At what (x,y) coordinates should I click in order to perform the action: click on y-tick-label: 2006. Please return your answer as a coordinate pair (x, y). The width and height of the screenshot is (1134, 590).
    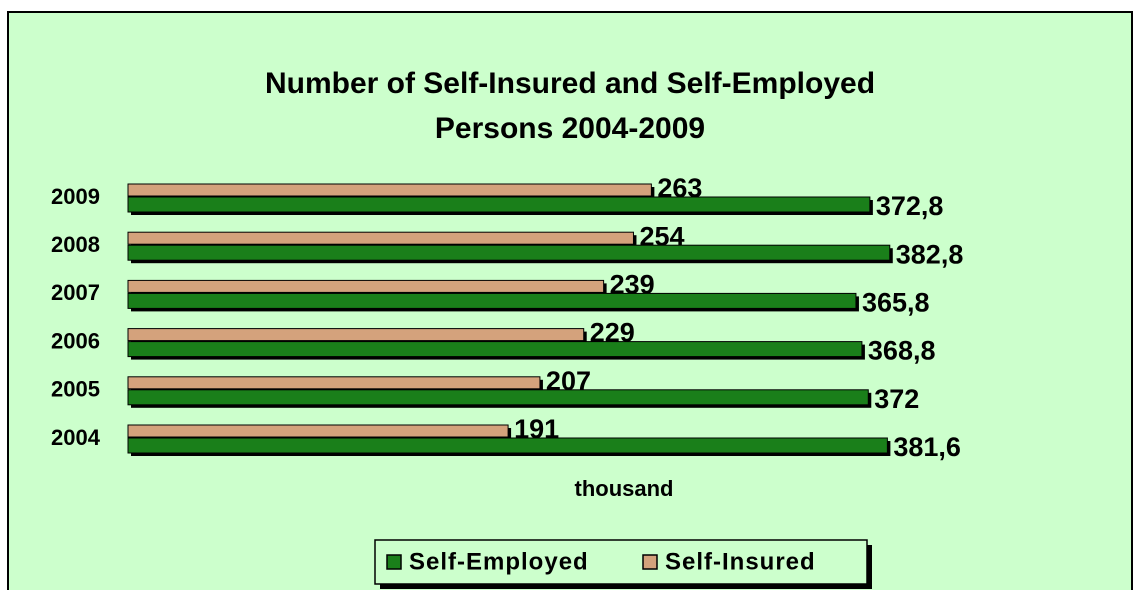
    Looking at the image, I should click on (75, 340).